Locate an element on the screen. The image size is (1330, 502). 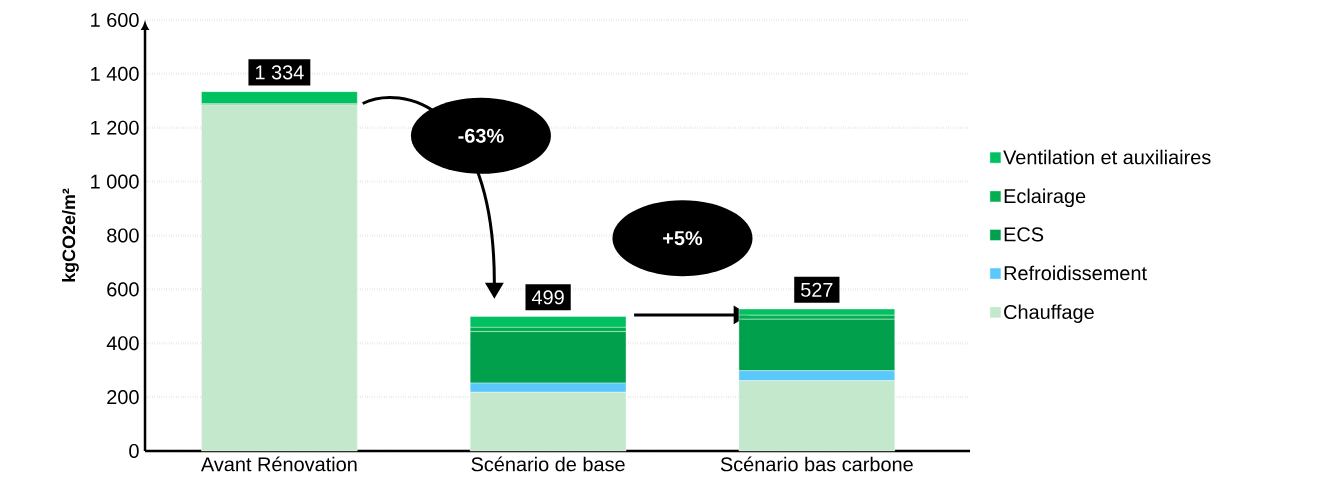
annotation: -63% is located at coordinates (481, 135).